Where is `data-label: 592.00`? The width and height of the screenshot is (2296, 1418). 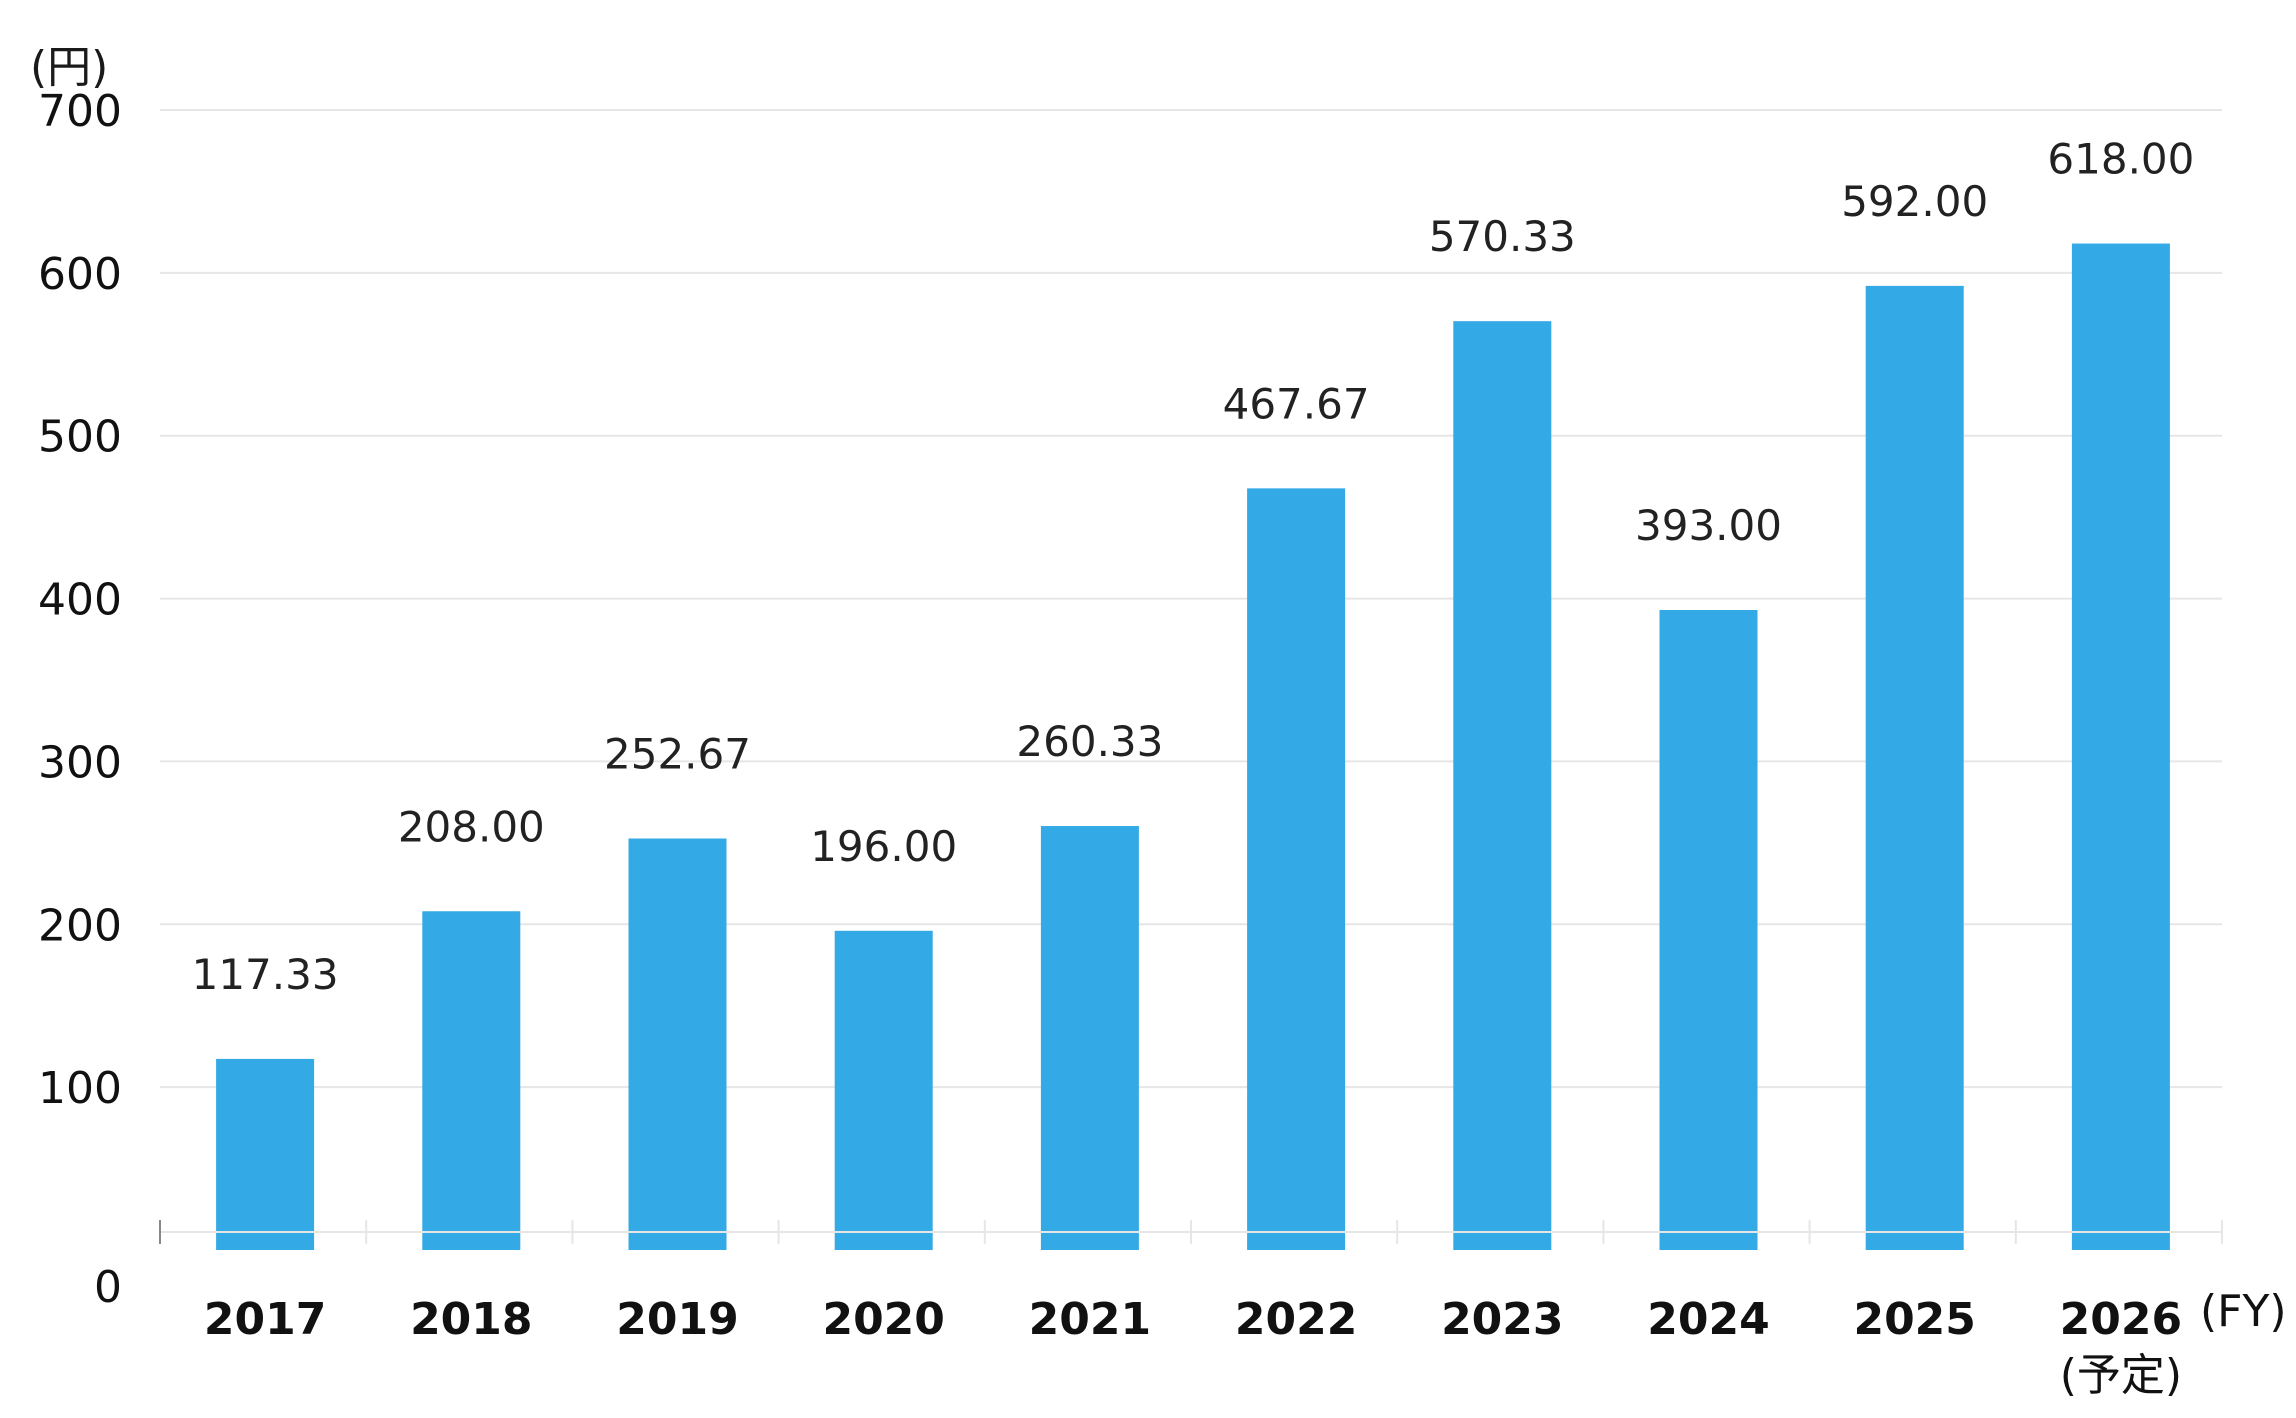
data-label: 592.00 is located at coordinates (1914, 201).